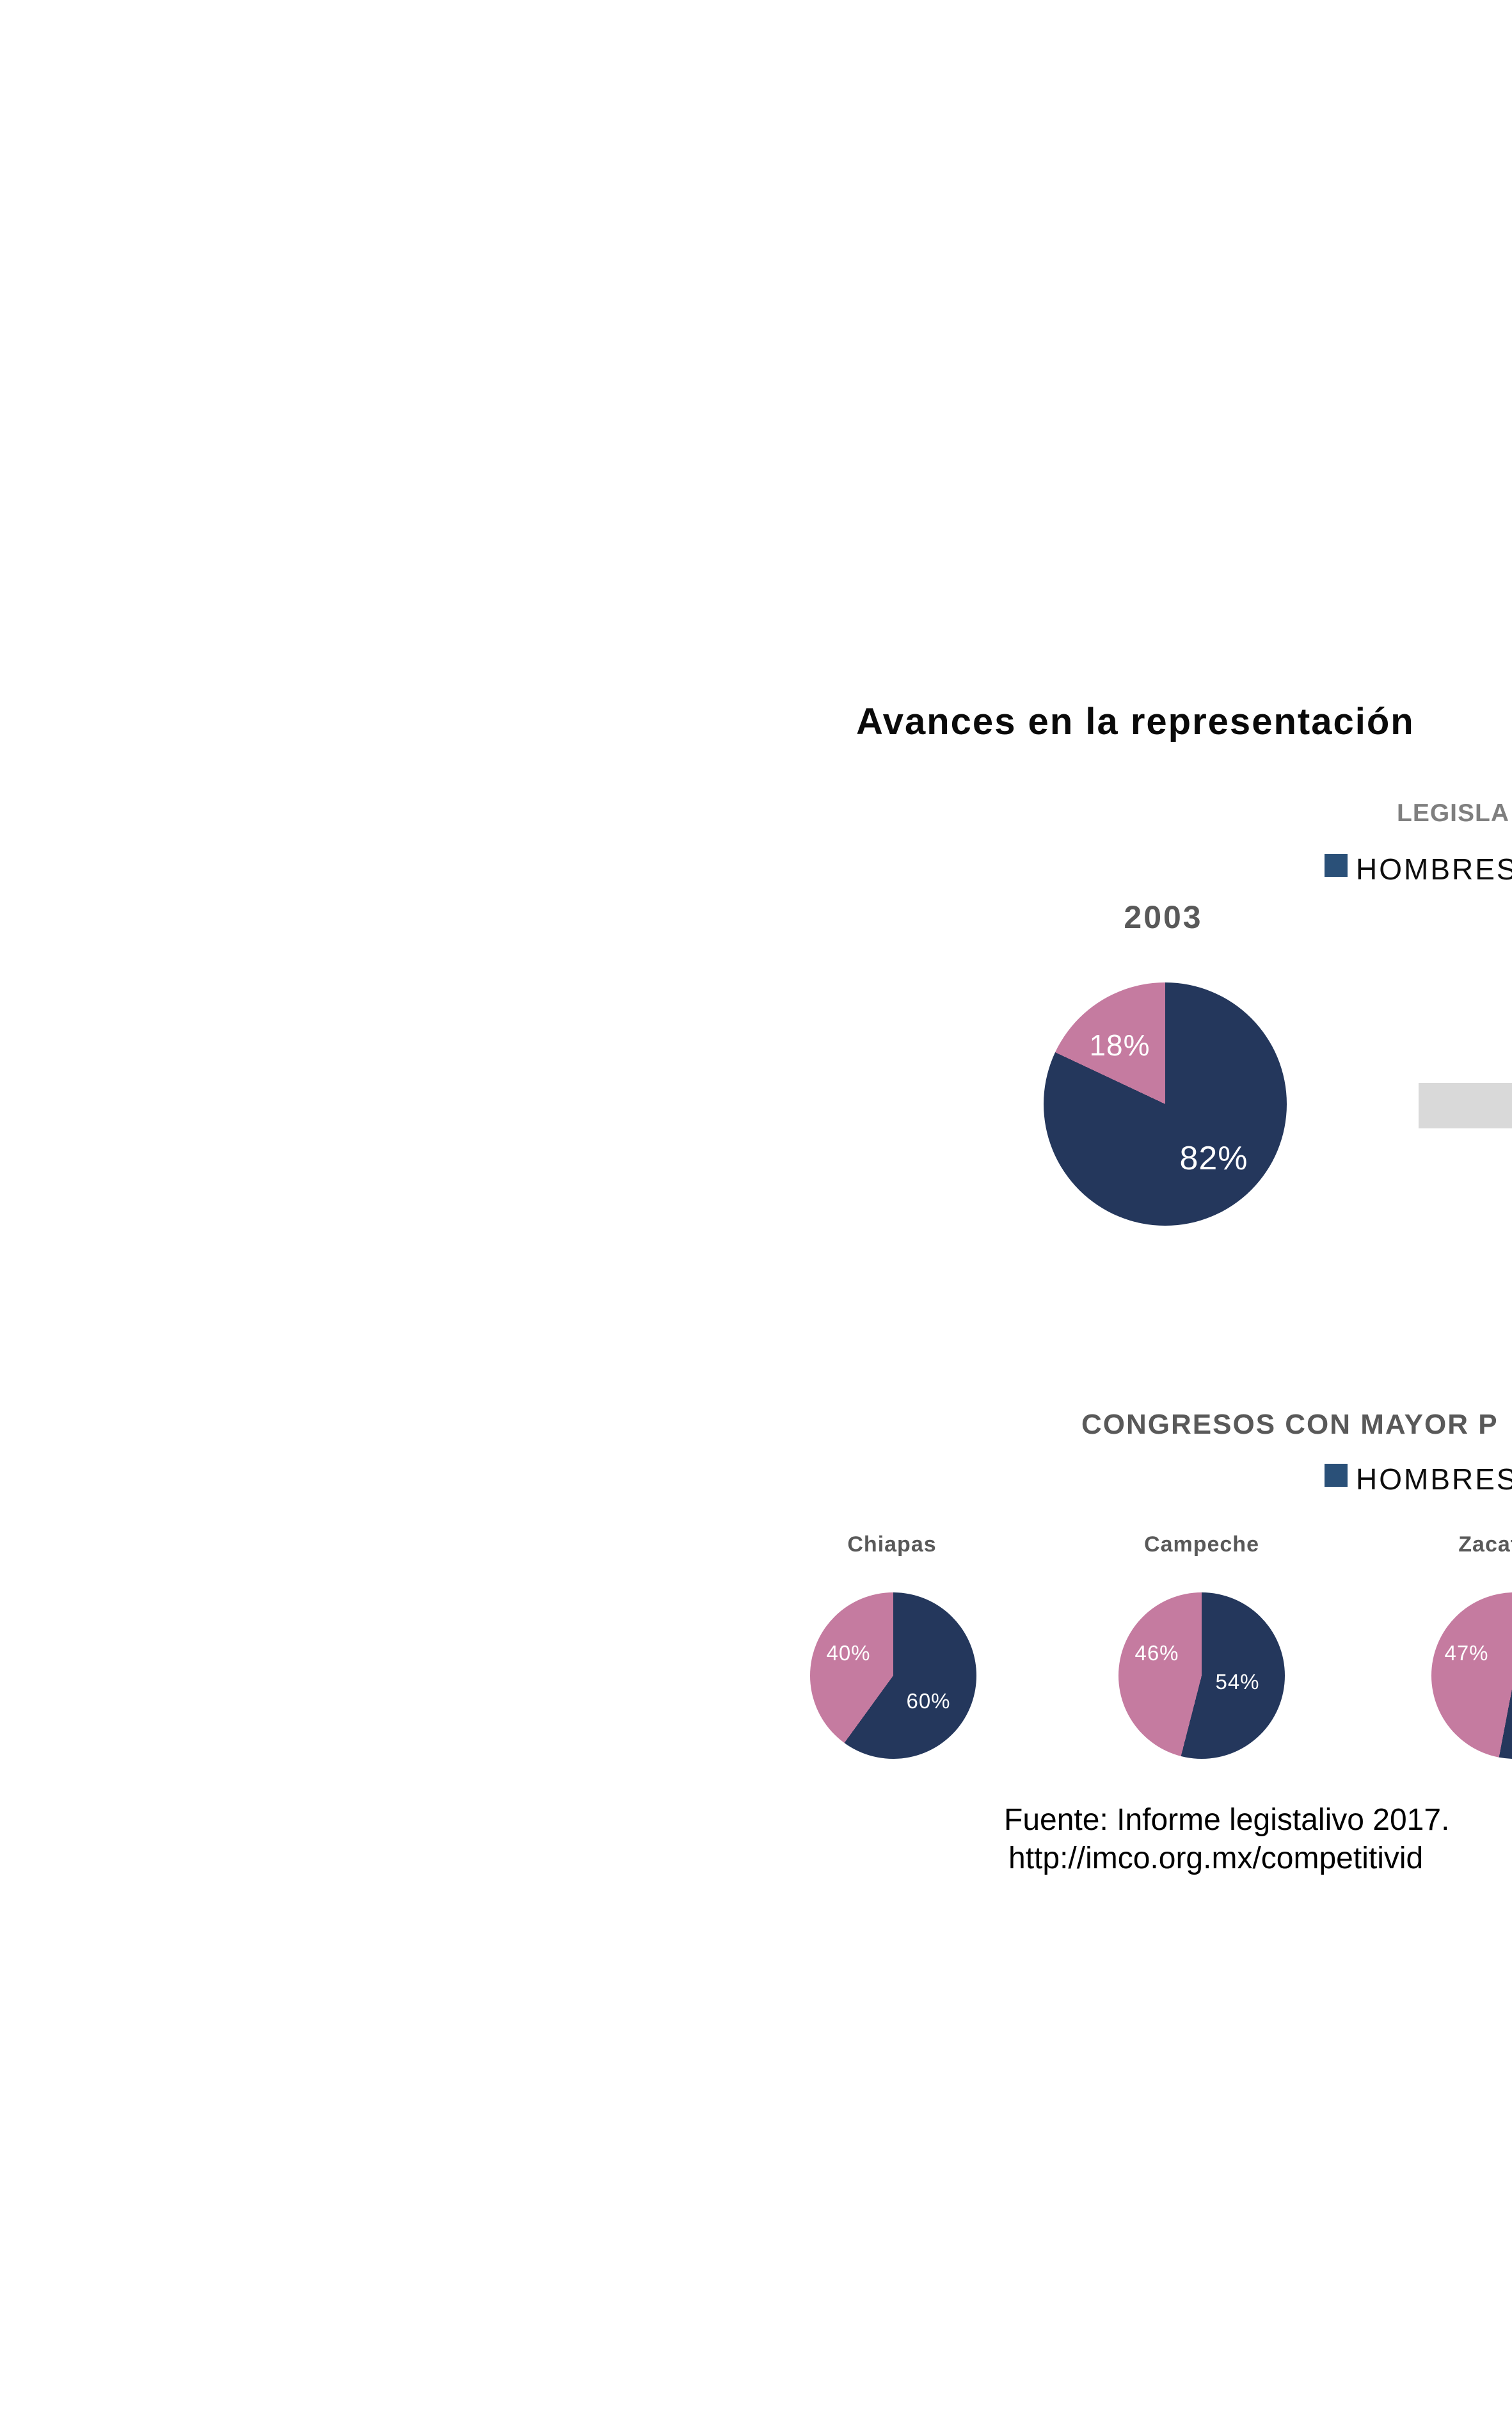  What do you see at coordinates (1163, 917) in the screenshot?
I see `pie-year-label: 2003` at bounding box center [1163, 917].